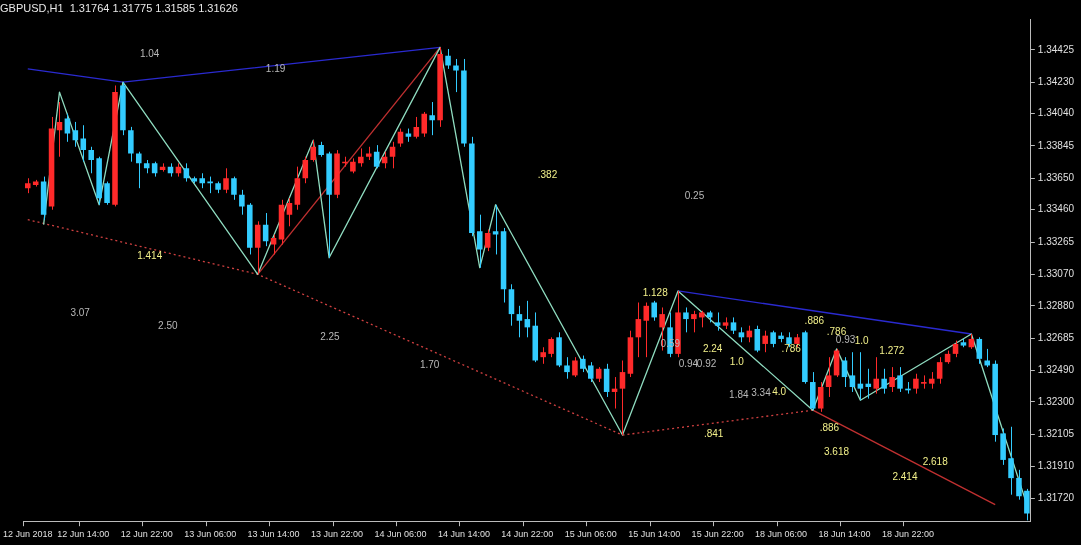 This screenshot has height=545, width=1081. I want to click on annotation: 0.94, so click(688, 364).